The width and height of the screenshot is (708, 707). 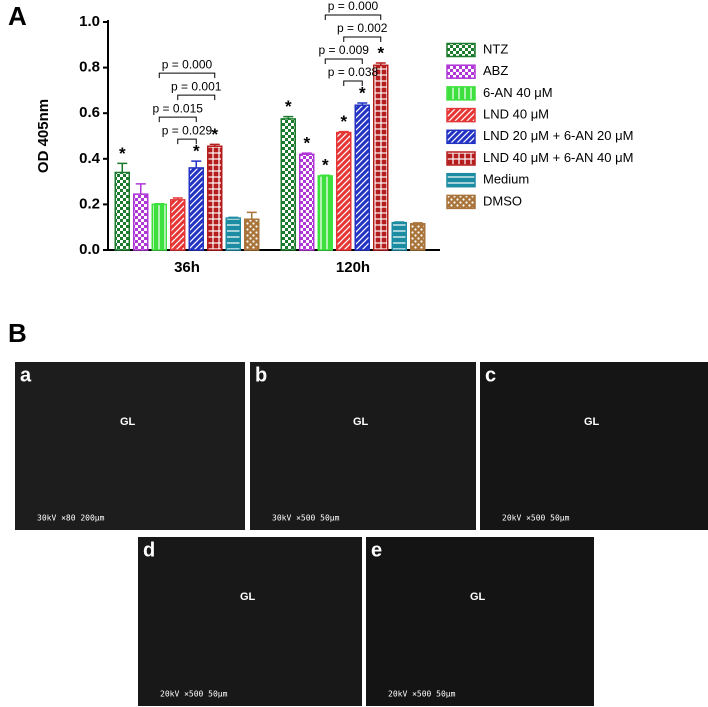 I want to click on x-tick-label: 36h, so click(x=187, y=267).